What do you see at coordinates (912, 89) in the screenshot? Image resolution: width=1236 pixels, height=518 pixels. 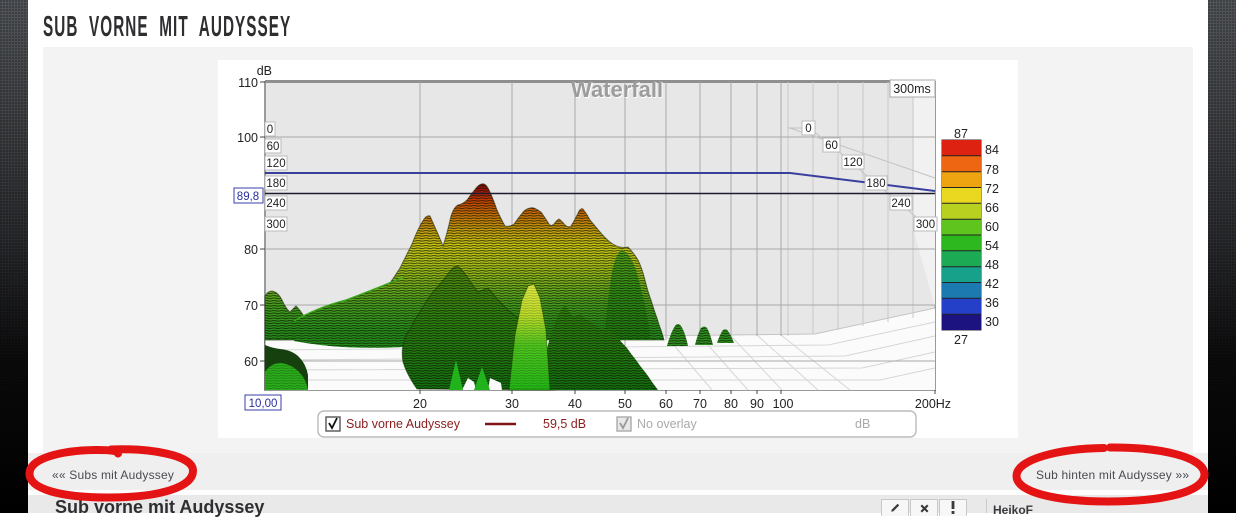 I see `svg-text: 300ms` at bounding box center [912, 89].